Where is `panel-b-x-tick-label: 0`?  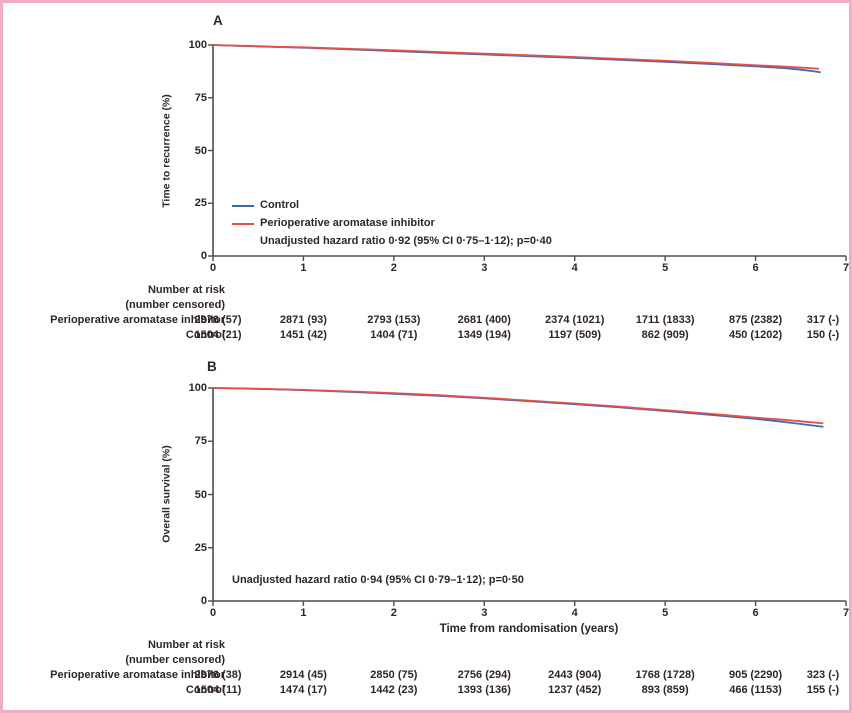
panel-b-x-tick-label: 0 is located at coordinates (213, 613).